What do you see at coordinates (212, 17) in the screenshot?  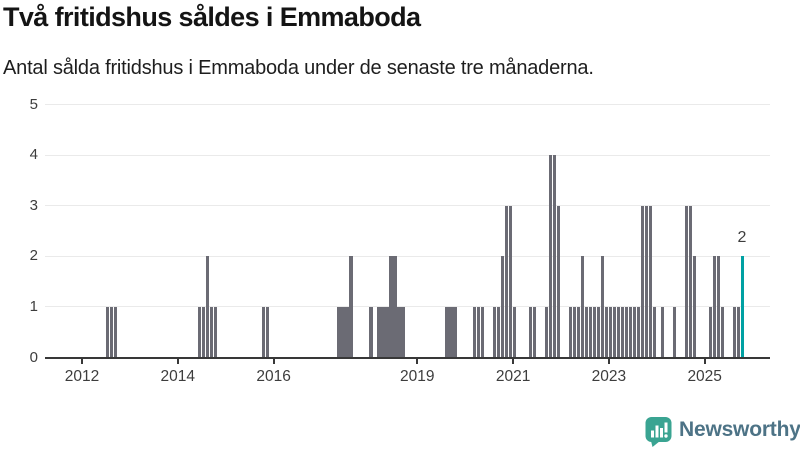 I see `chart-title: Två fritidshus såldes i Emmaboda` at bounding box center [212, 17].